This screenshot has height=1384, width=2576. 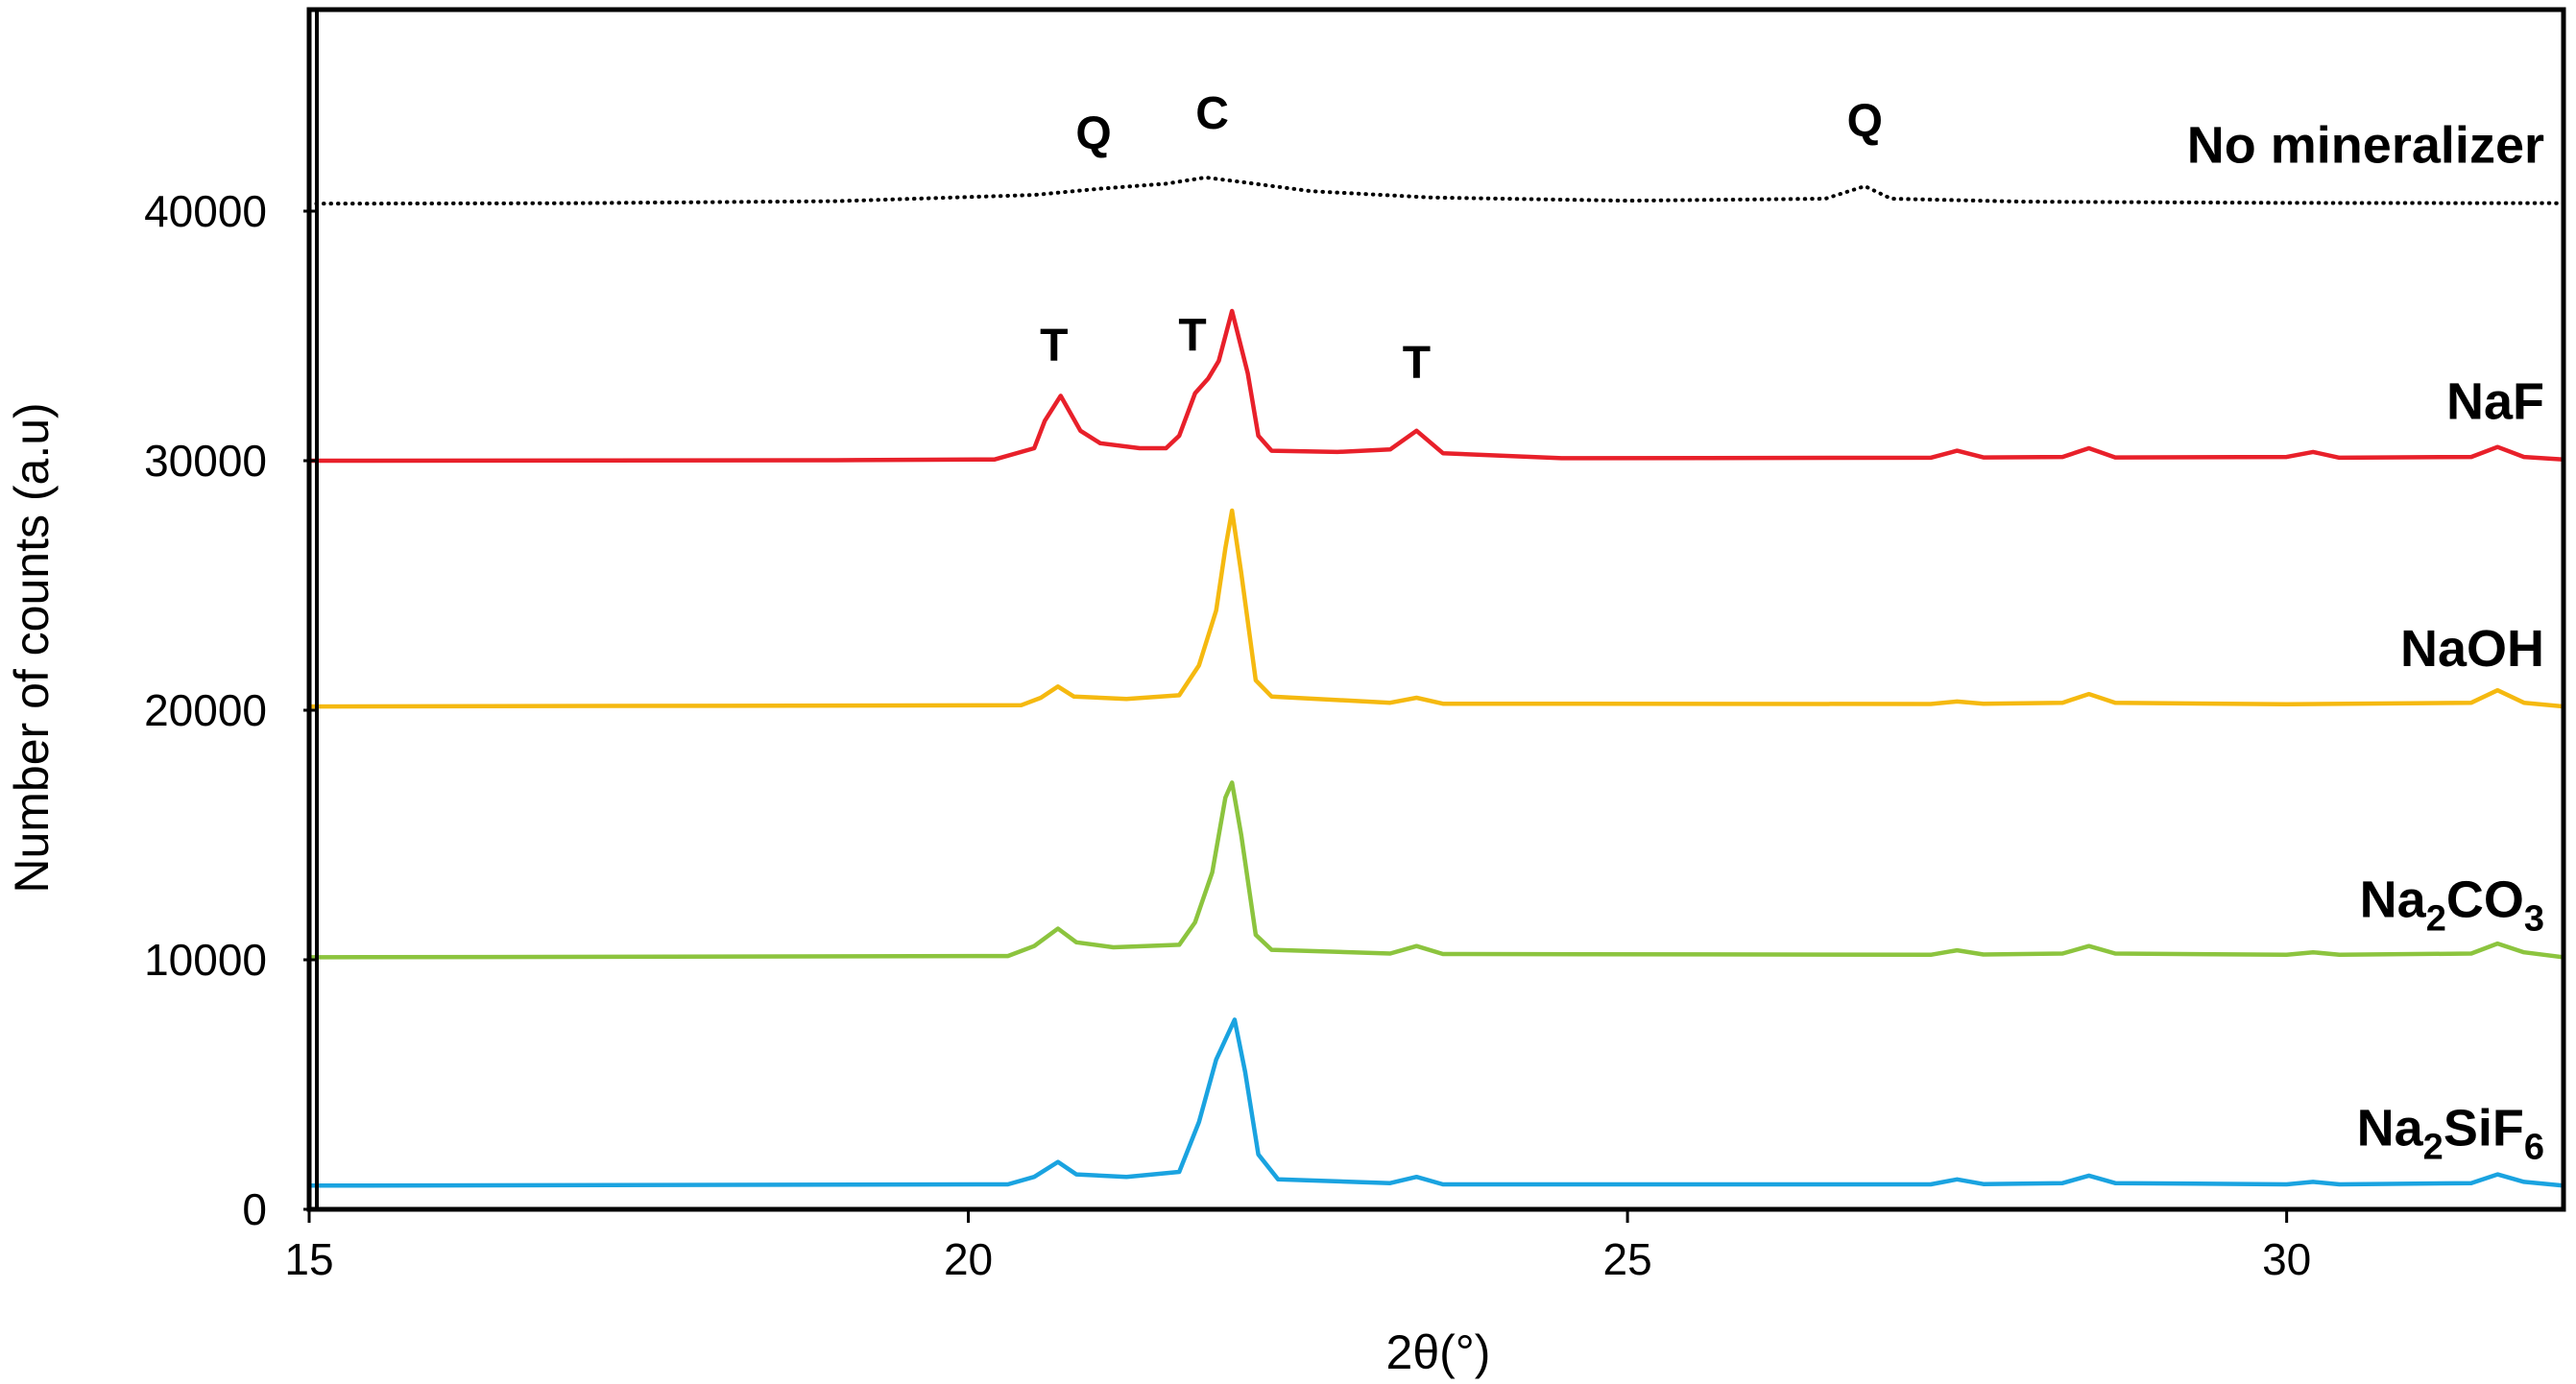 I want to click on y-tick-label: 10000, so click(x=205, y=960).